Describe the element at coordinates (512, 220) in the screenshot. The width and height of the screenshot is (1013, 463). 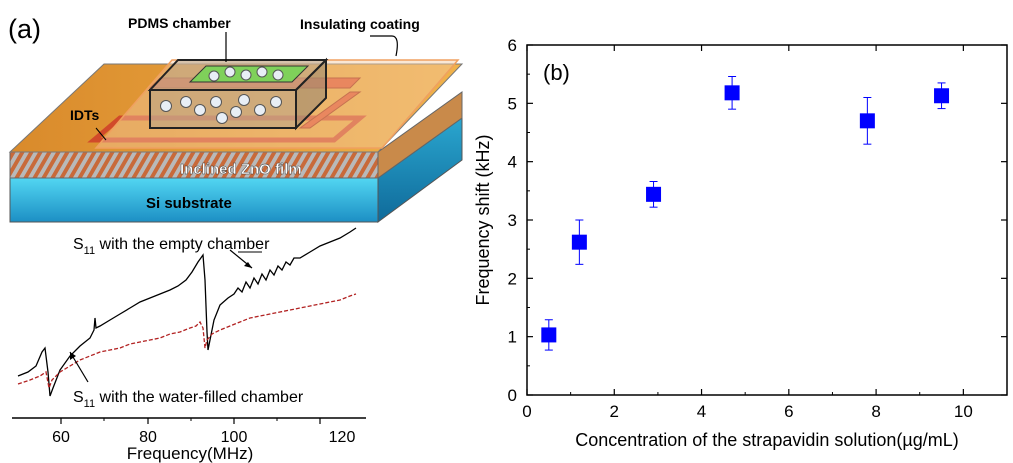
I see `y-tick-label: 3` at that location.